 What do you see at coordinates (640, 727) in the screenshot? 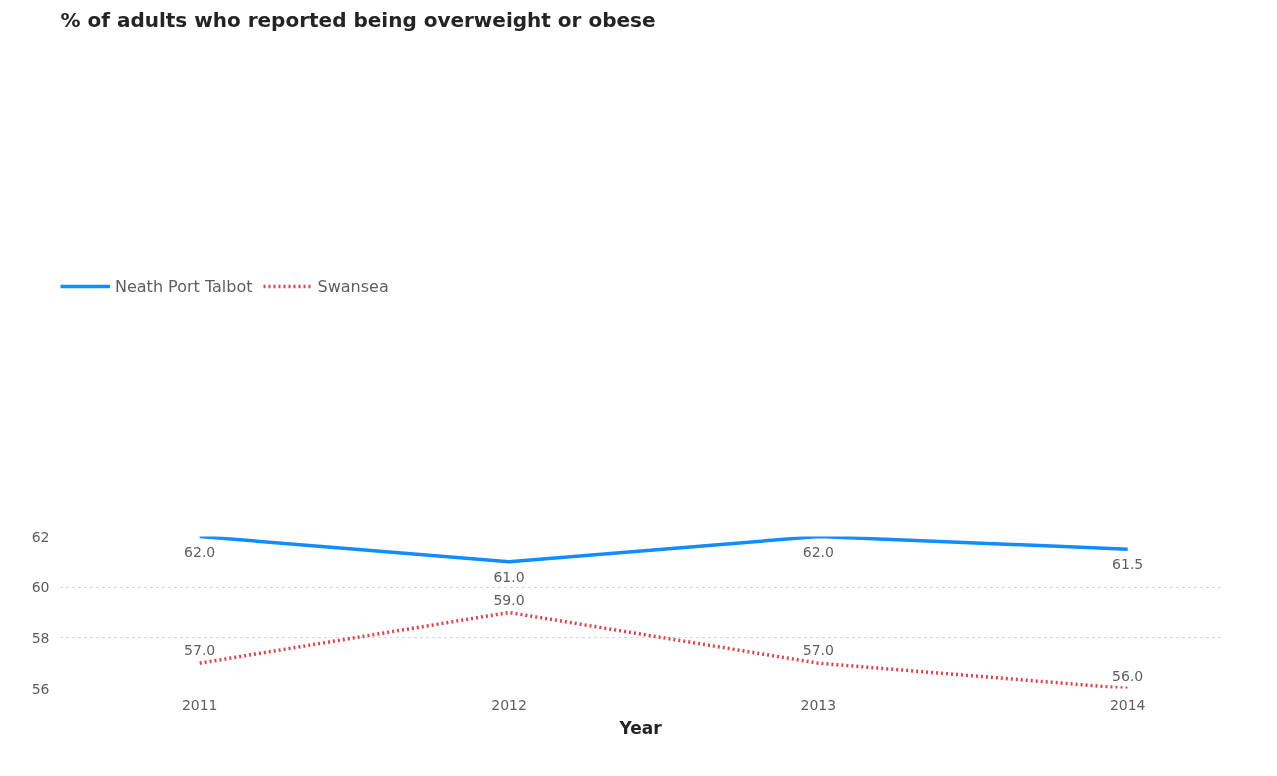
I see `x-axis-title: Year` at bounding box center [640, 727].